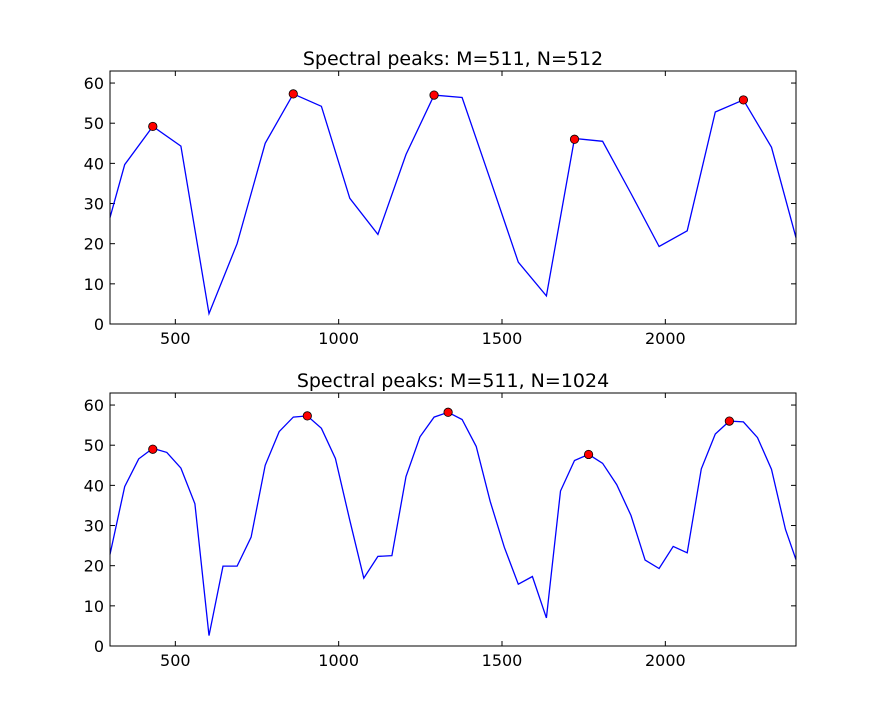  I want to click on y-tick-label-n1024: 20, so click(94, 566).